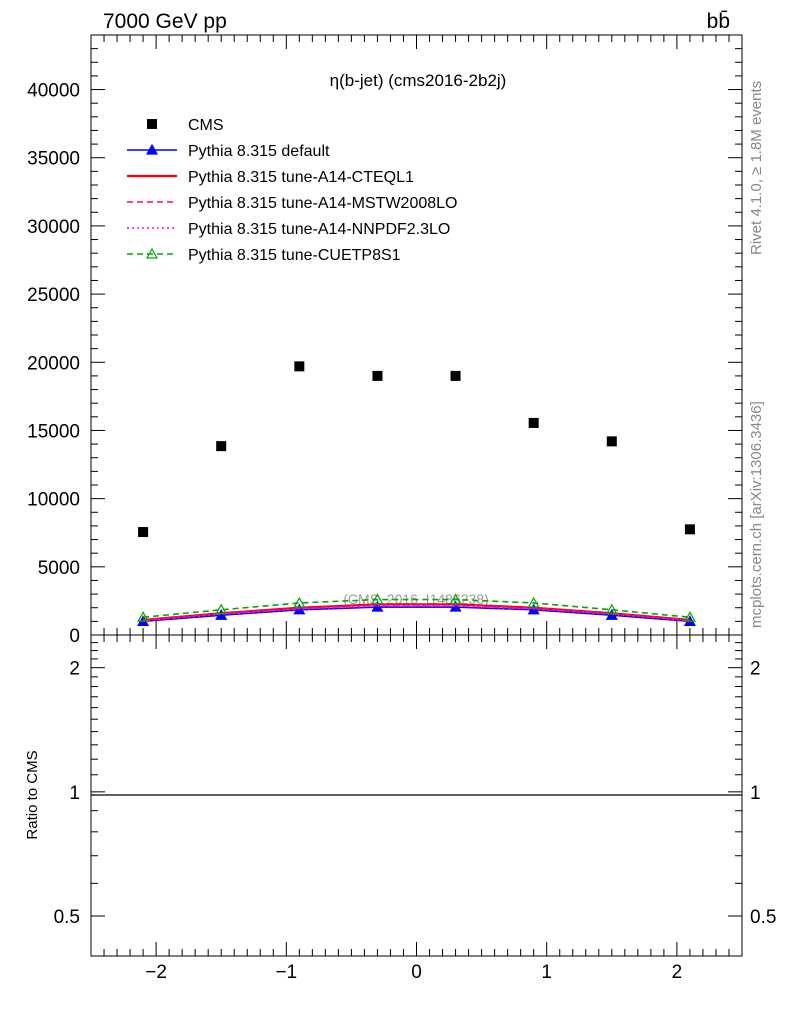 The width and height of the screenshot is (786, 1024). Describe the element at coordinates (322, 203) in the screenshot. I see `legend-label: Pythia 8.315 tune-A14-MSTW2008LO` at that location.